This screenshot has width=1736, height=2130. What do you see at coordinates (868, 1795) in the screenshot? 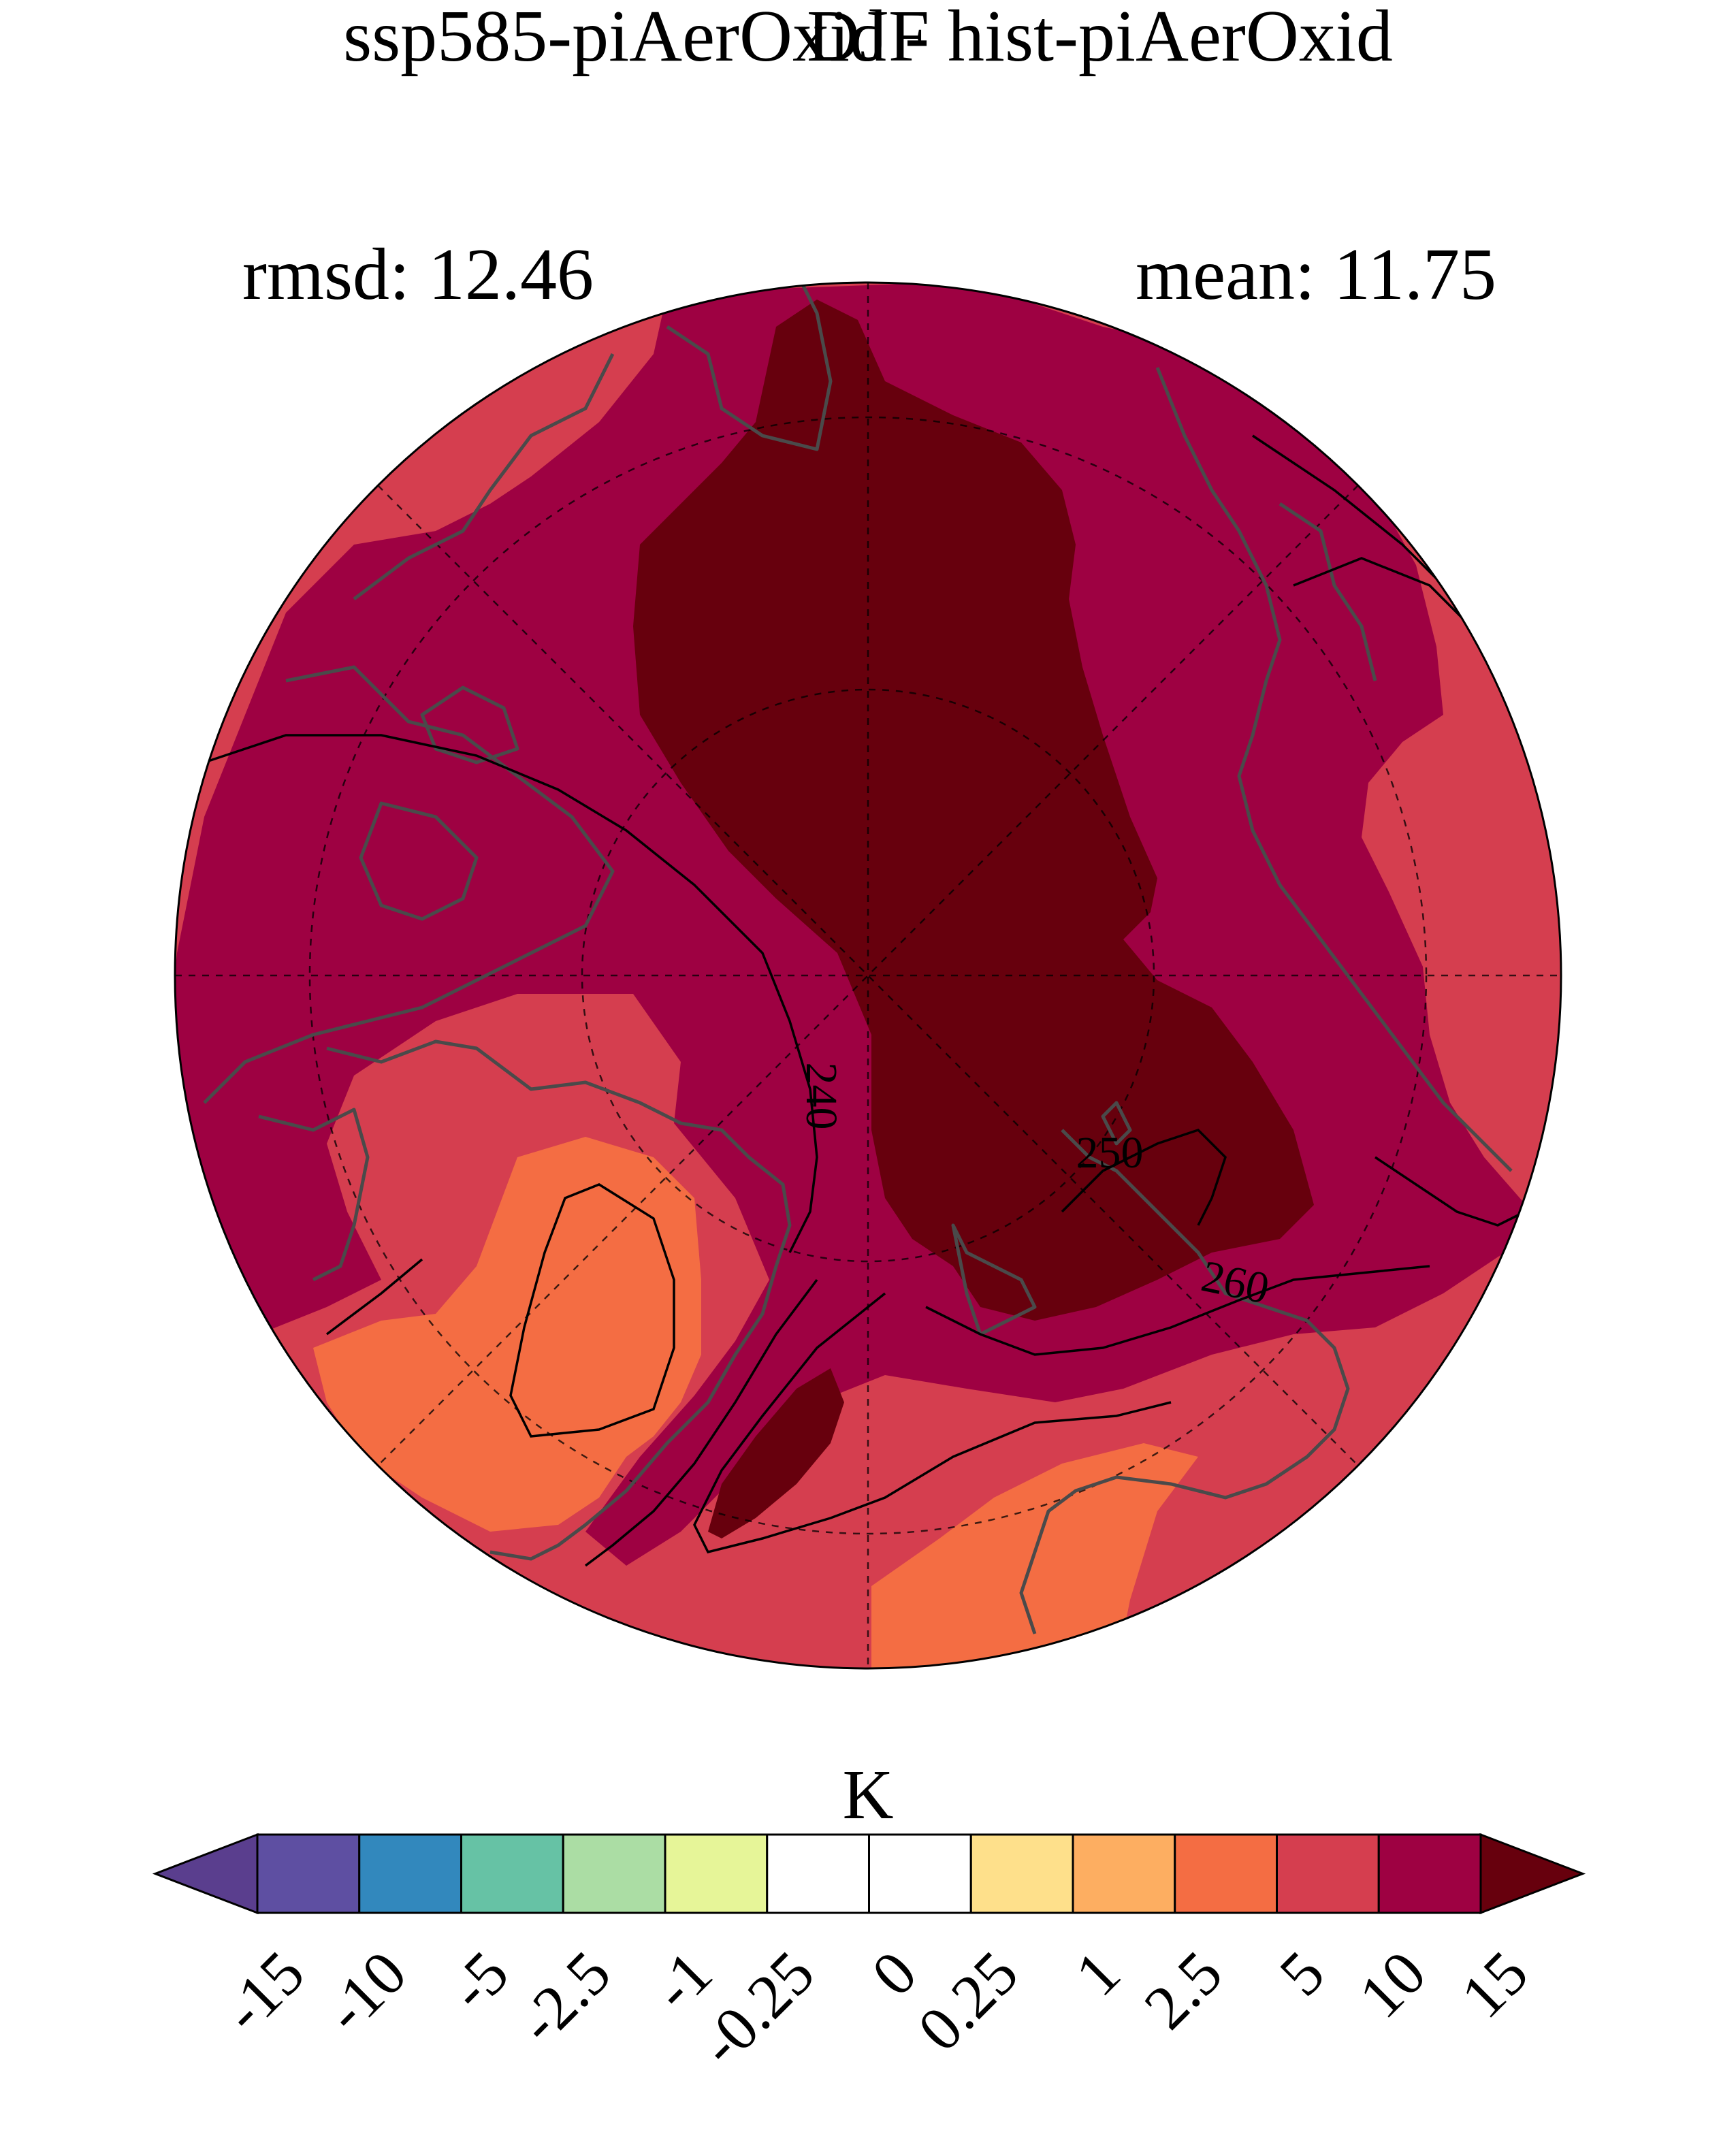
I see `colorbar-unit: K` at bounding box center [868, 1795].